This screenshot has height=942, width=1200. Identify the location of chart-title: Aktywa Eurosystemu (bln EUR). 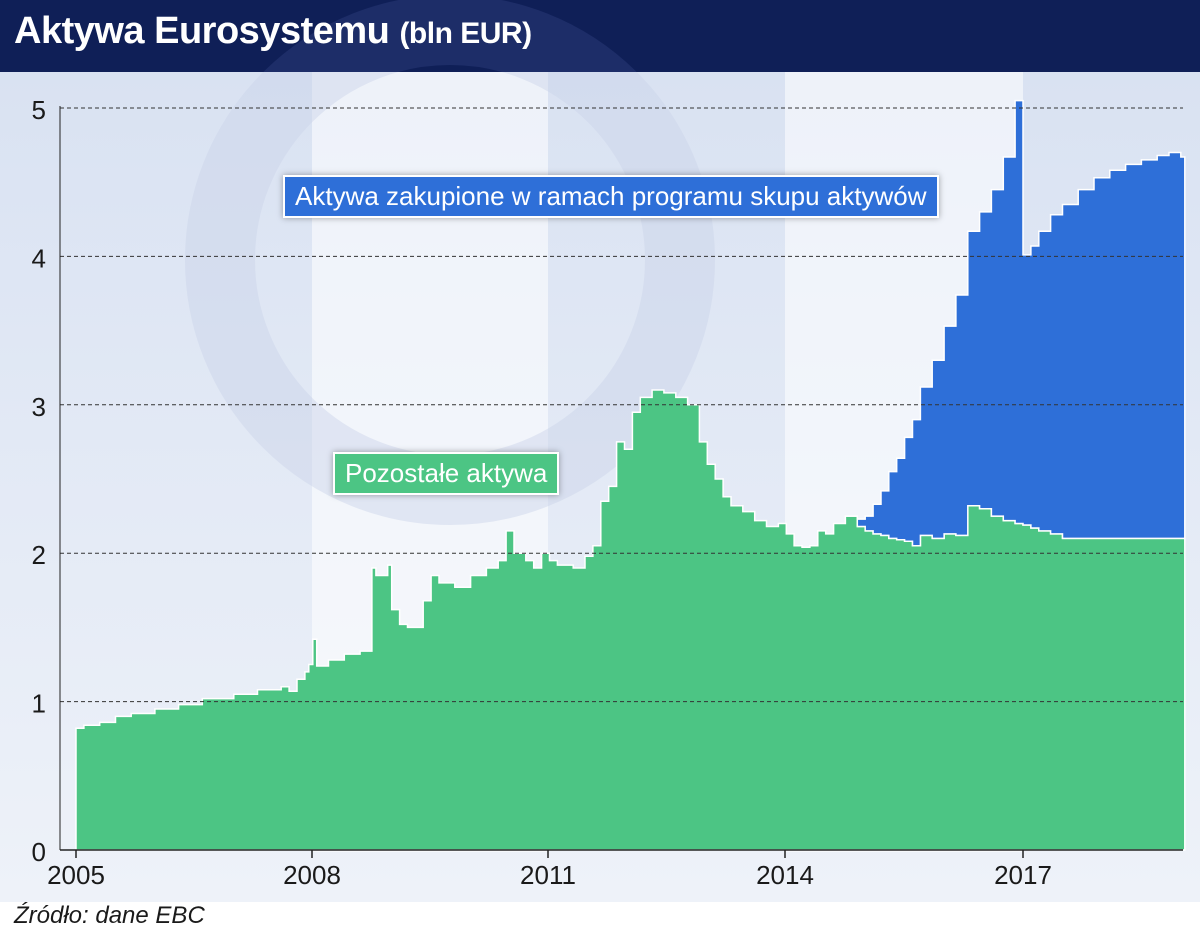
(273, 31).